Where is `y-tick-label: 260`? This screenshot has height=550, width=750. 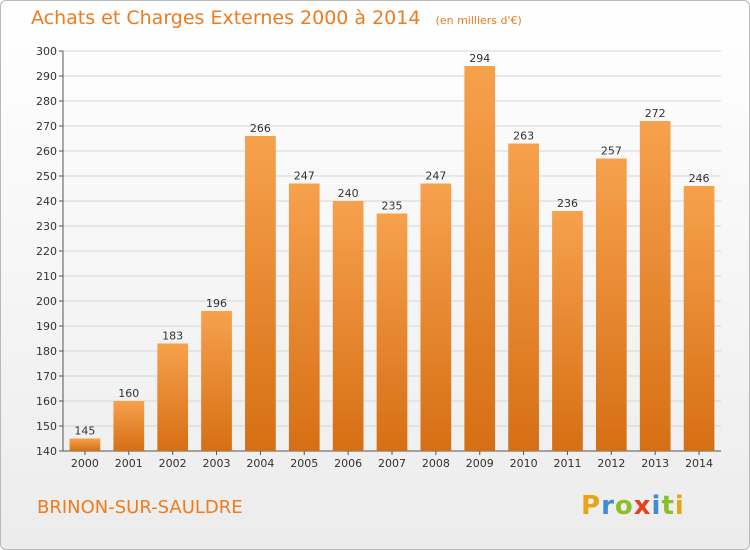
y-tick-label: 260 is located at coordinates (46, 151).